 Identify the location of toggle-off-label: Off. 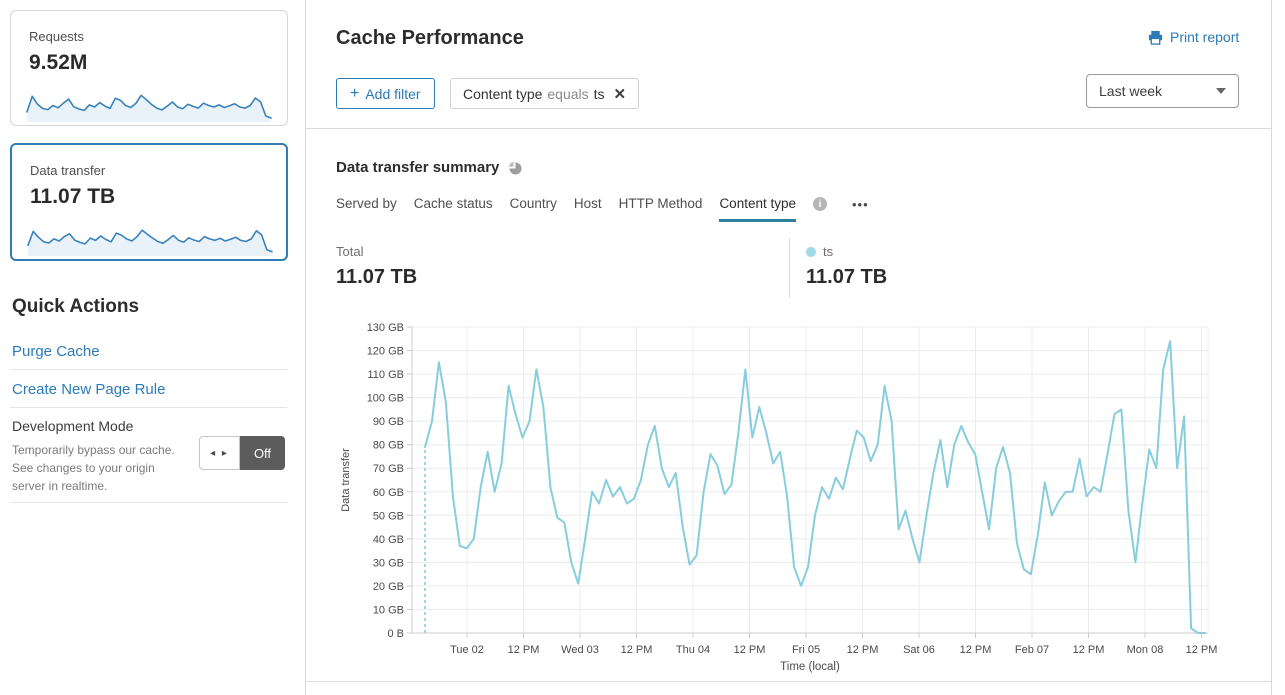
(262, 453).